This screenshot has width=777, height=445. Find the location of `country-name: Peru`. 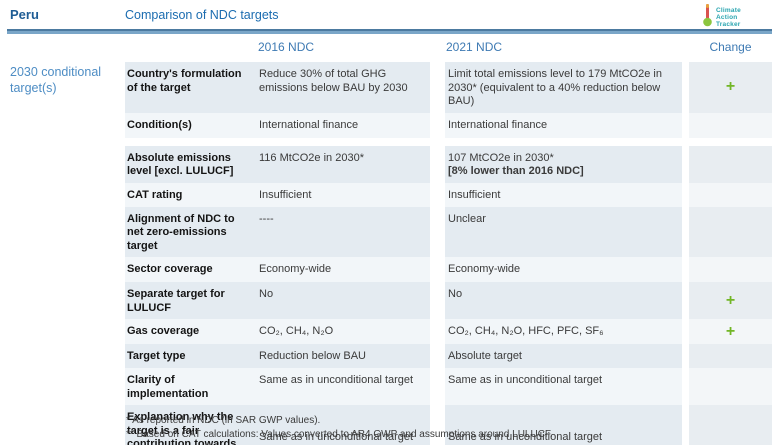

country-name: Peru is located at coordinates (24, 14).